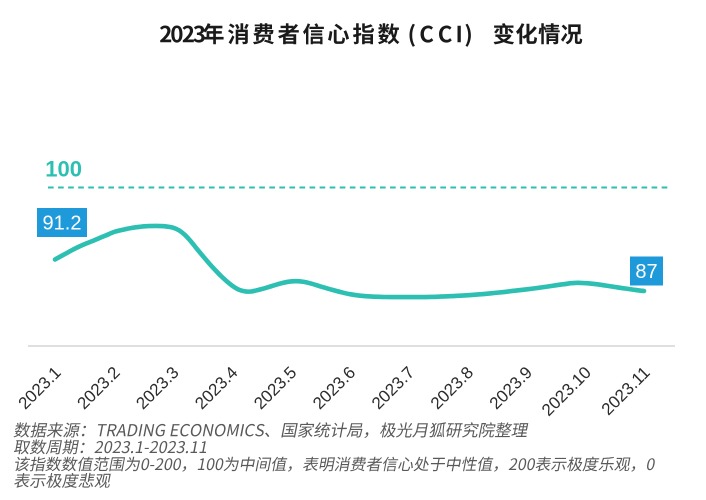 This screenshot has height=500, width=706. What do you see at coordinates (62, 224) in the screenshot?
I see `svg-text: 91.2` at bounding box center [62, 224].